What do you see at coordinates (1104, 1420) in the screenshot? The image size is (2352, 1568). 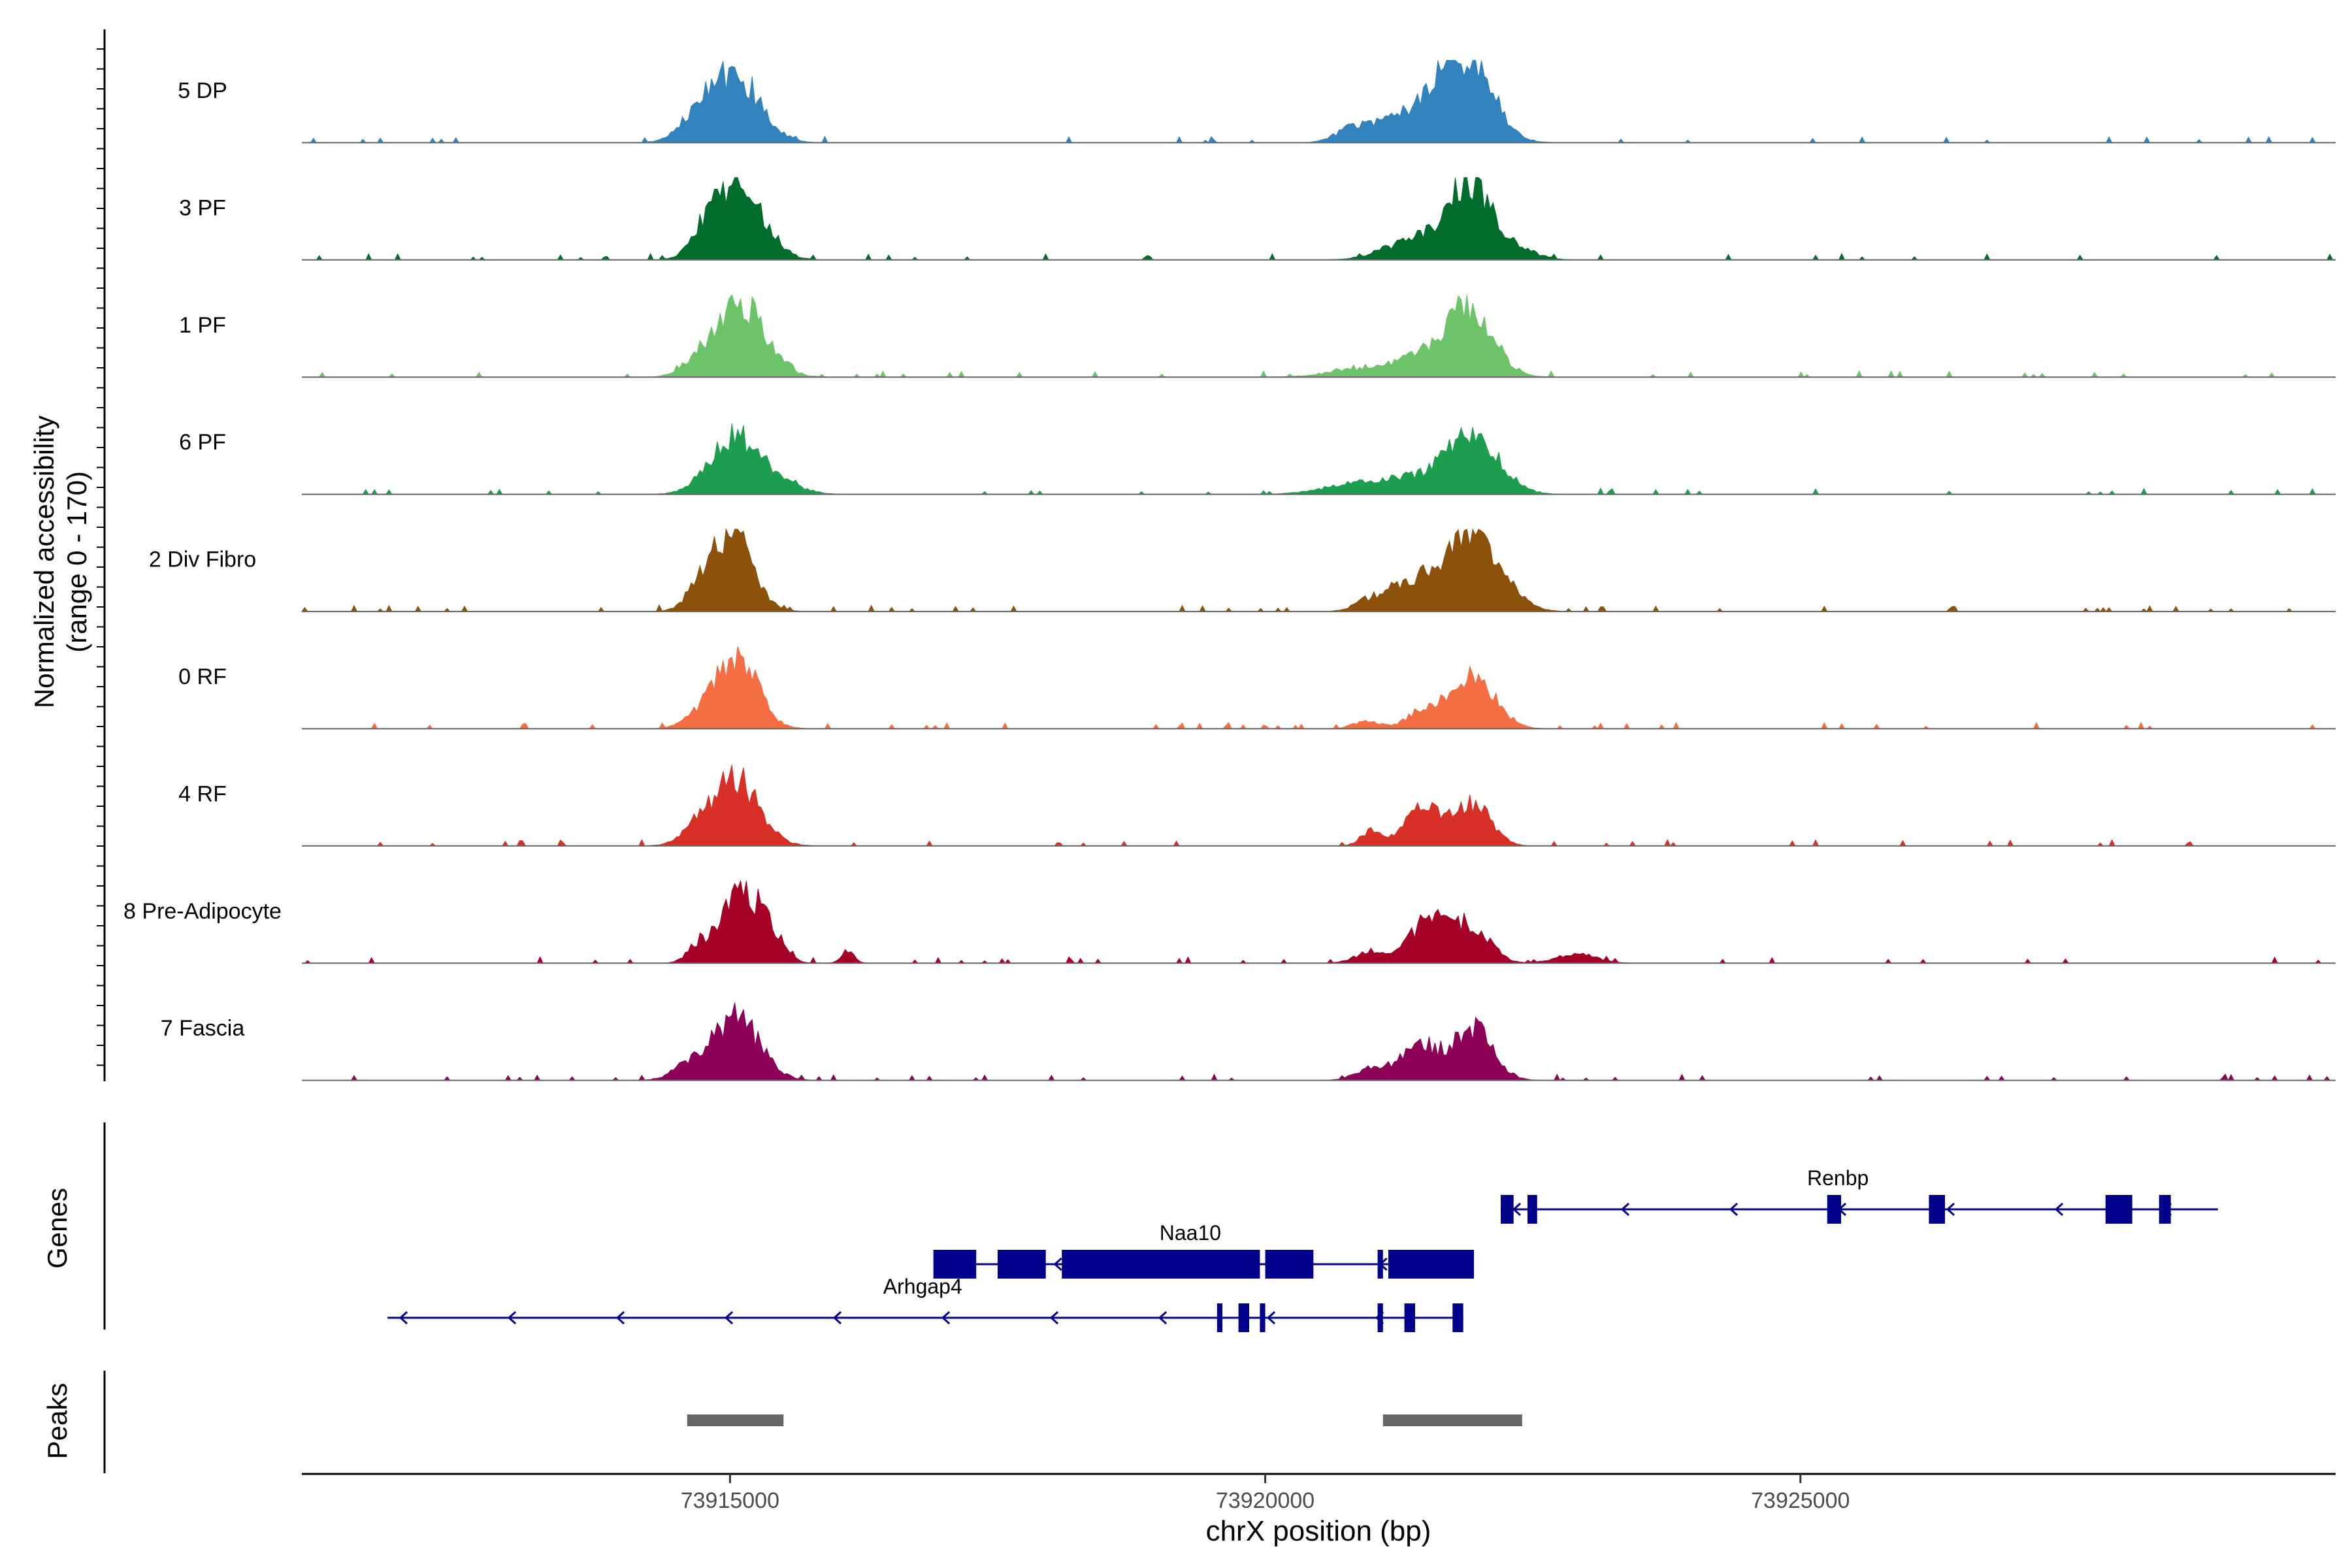 I see `peak-regions` at bounding box center [1104, 1420].